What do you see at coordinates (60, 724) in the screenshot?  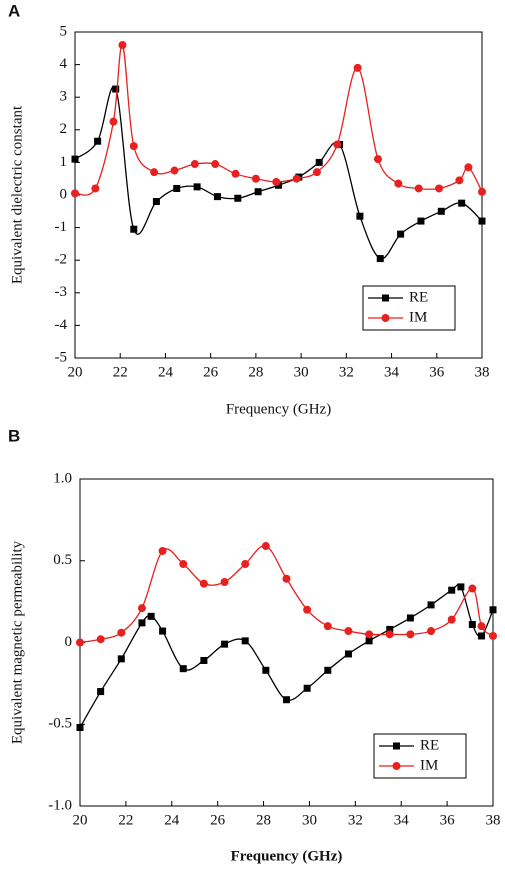 I see `y-tick-label: -0.5` at bounding box center [60, 724].